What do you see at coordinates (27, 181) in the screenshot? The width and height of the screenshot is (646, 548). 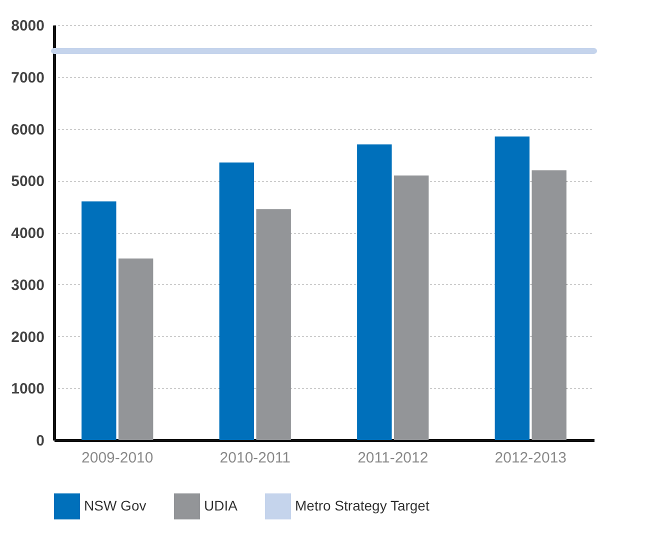 I see `y-tick-label: 5000` at bounding box center [27, 181].